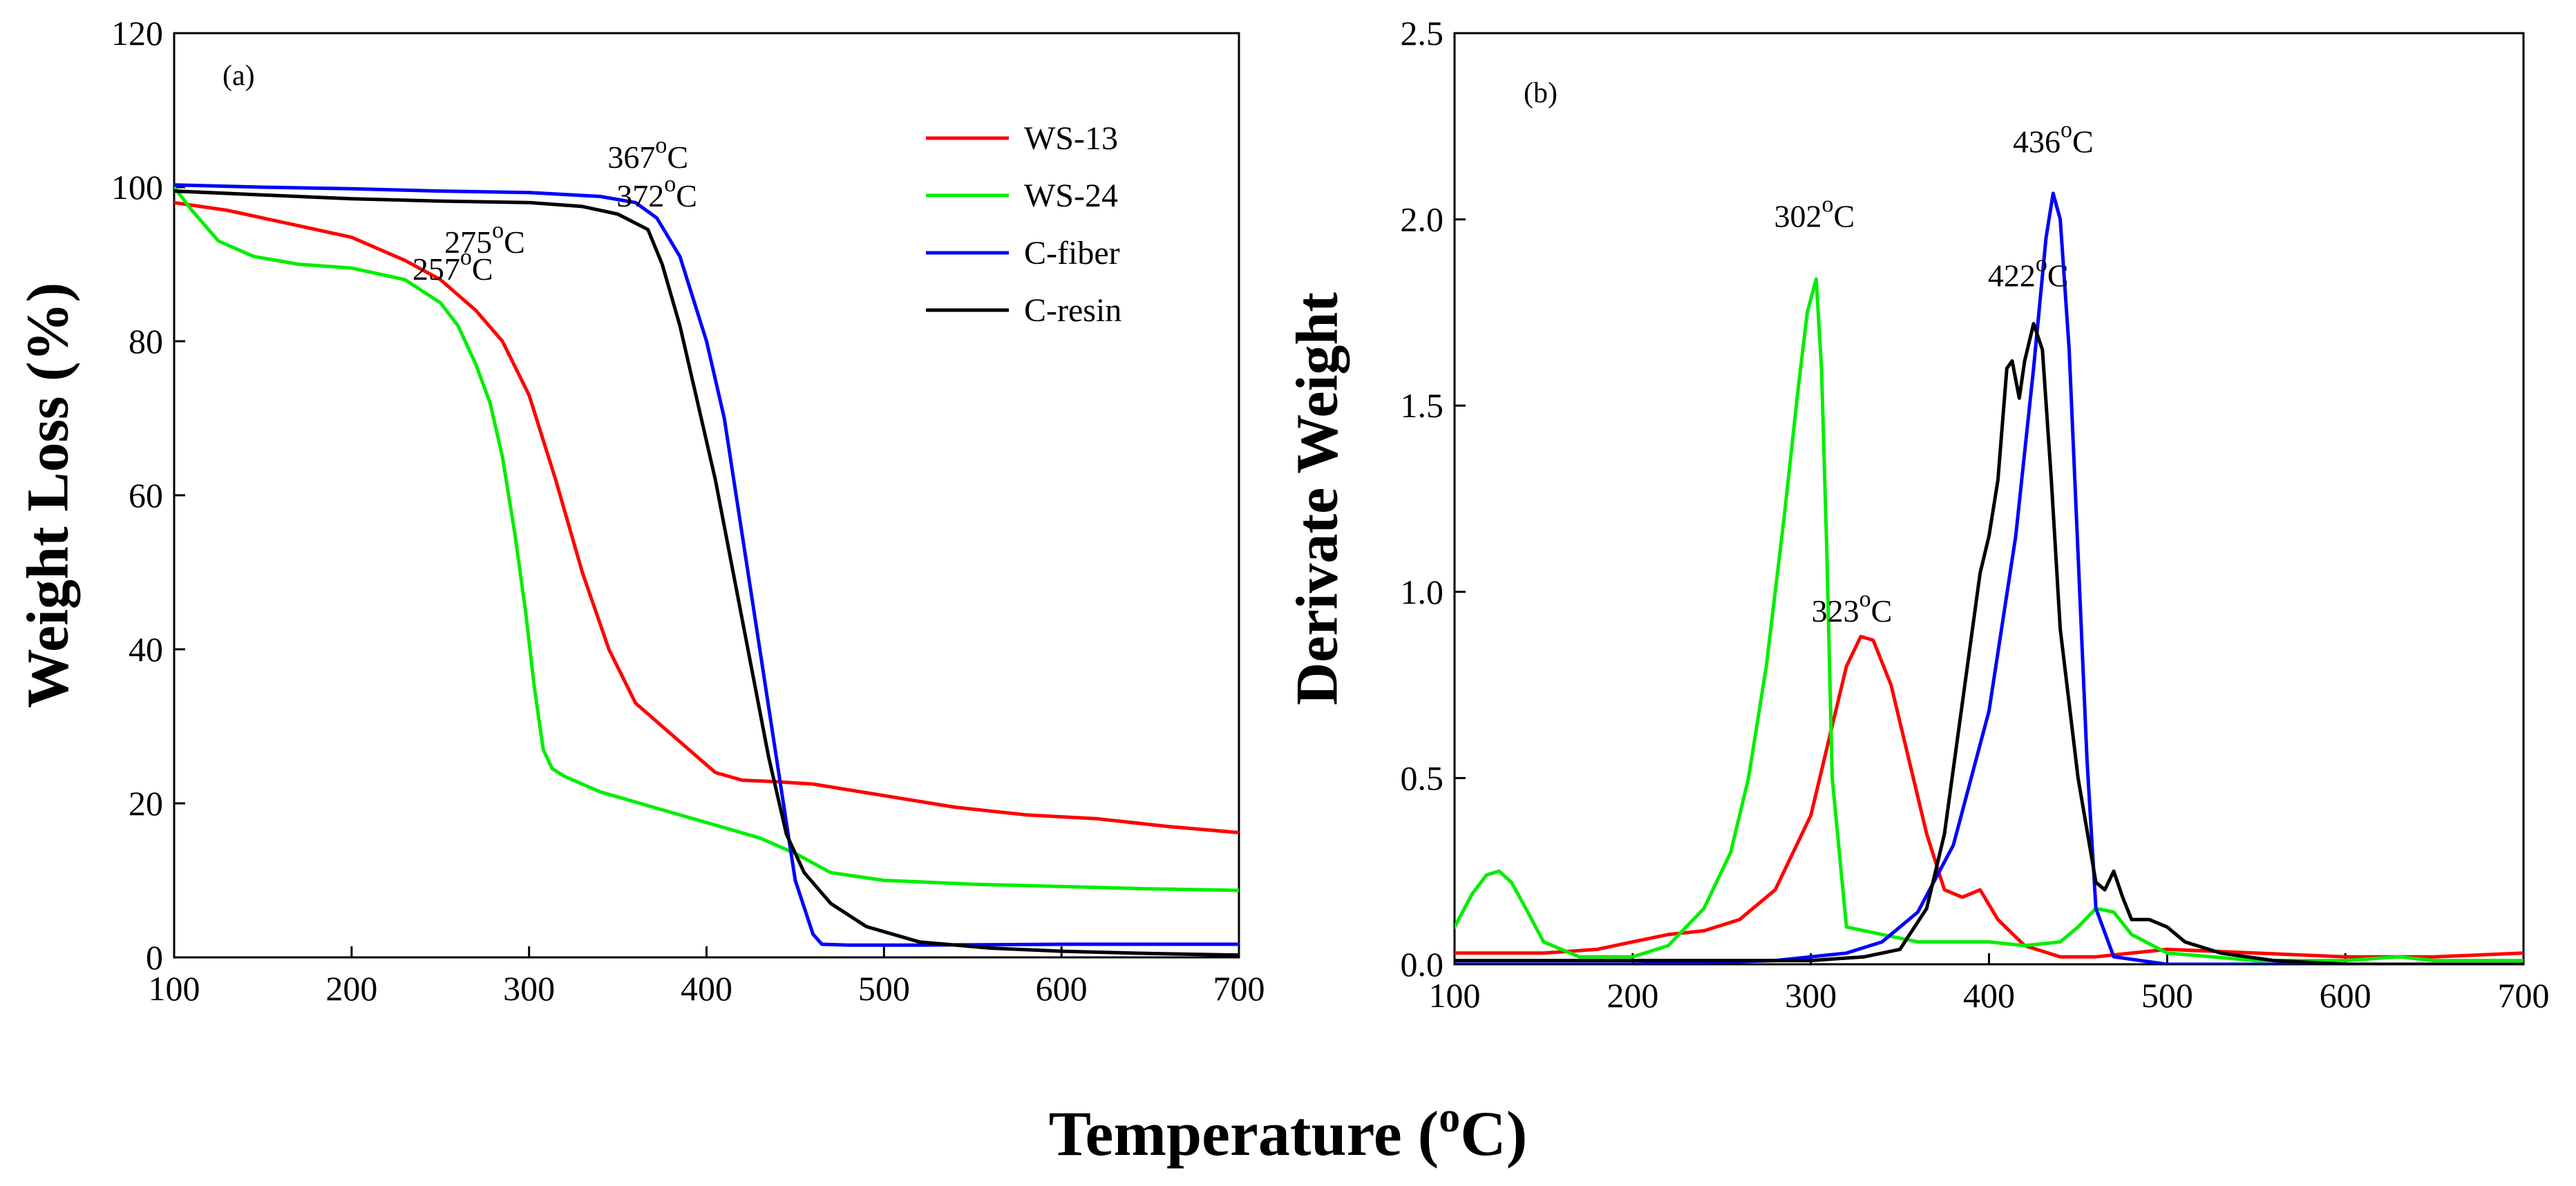 The width and height of the screenshot is (2576, 1186). What do you see at coordinates (529, 988) in the screenshot?
I see `panel-a-x-tick-label: 300` at bounding box center [529, 988].